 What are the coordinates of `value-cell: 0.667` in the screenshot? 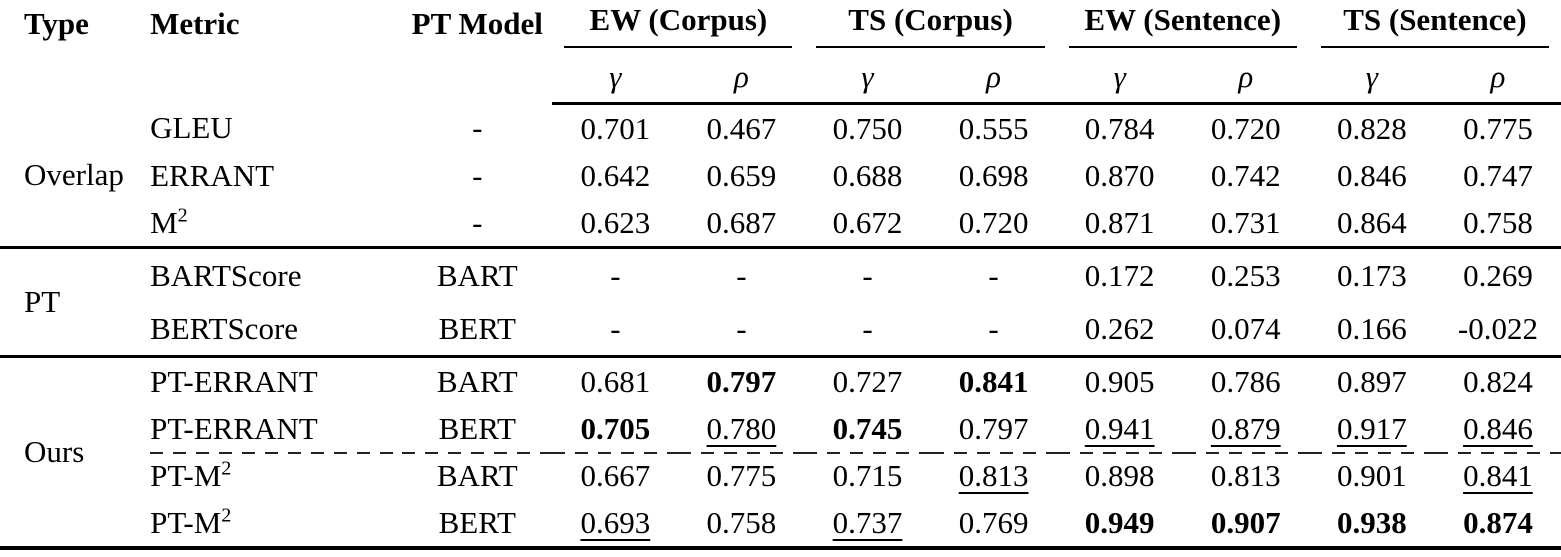 It's located at (615, 475).